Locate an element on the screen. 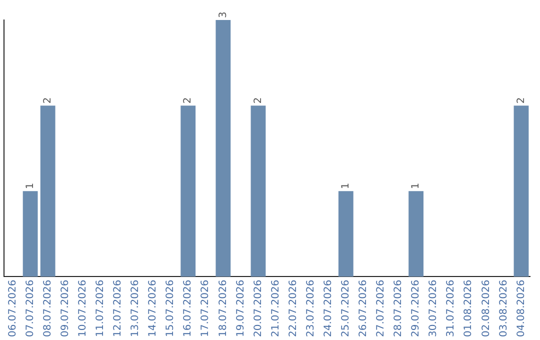  x-tick-label: 14.07.2026 is located at coordinates (153, 309).